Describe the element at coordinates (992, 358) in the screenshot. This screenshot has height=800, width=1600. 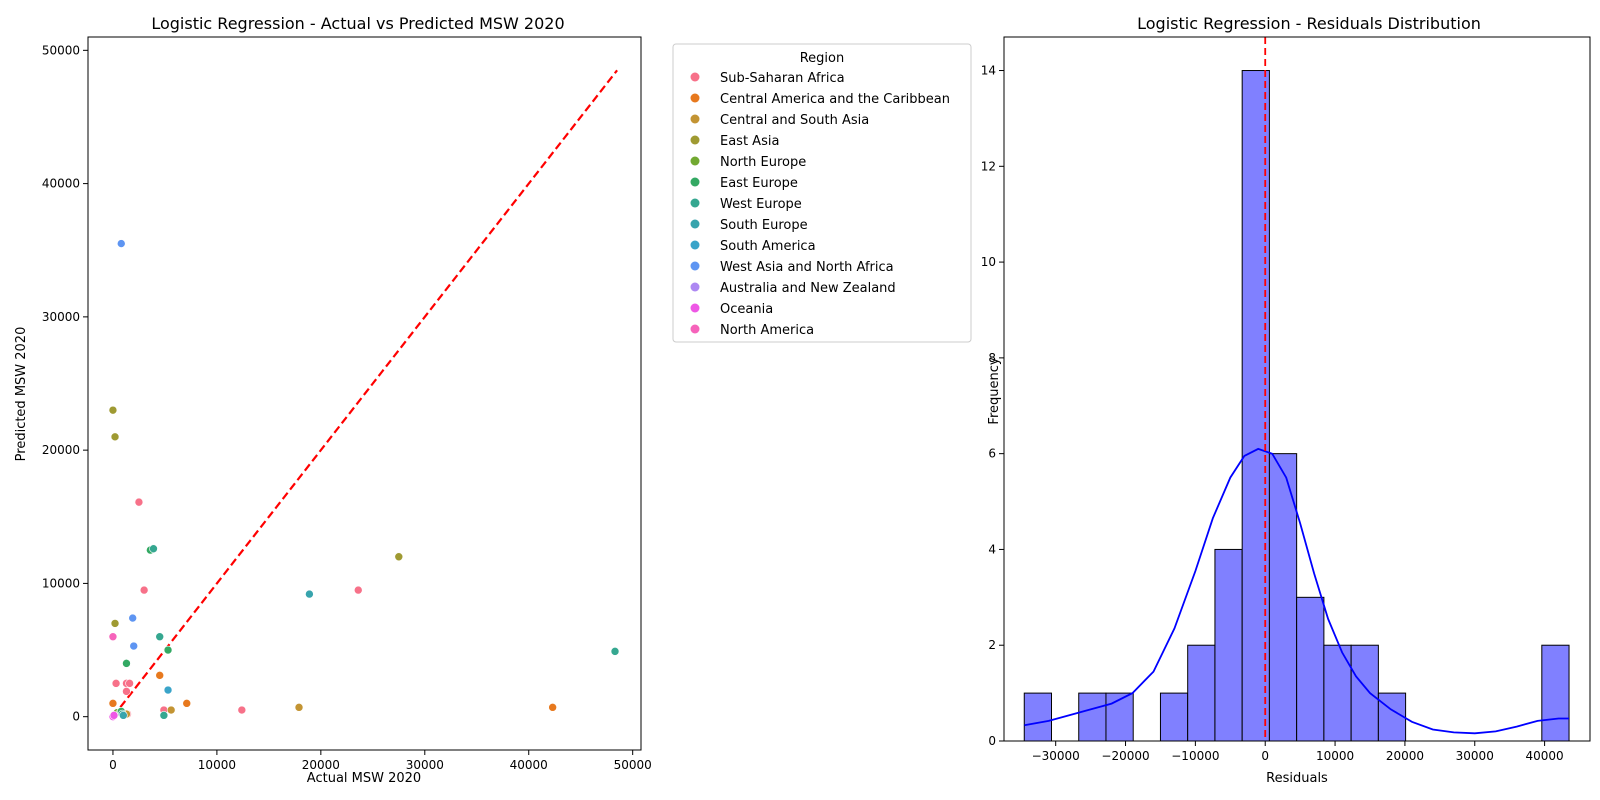
I see `histogram-ytick-label: 8` at that location.